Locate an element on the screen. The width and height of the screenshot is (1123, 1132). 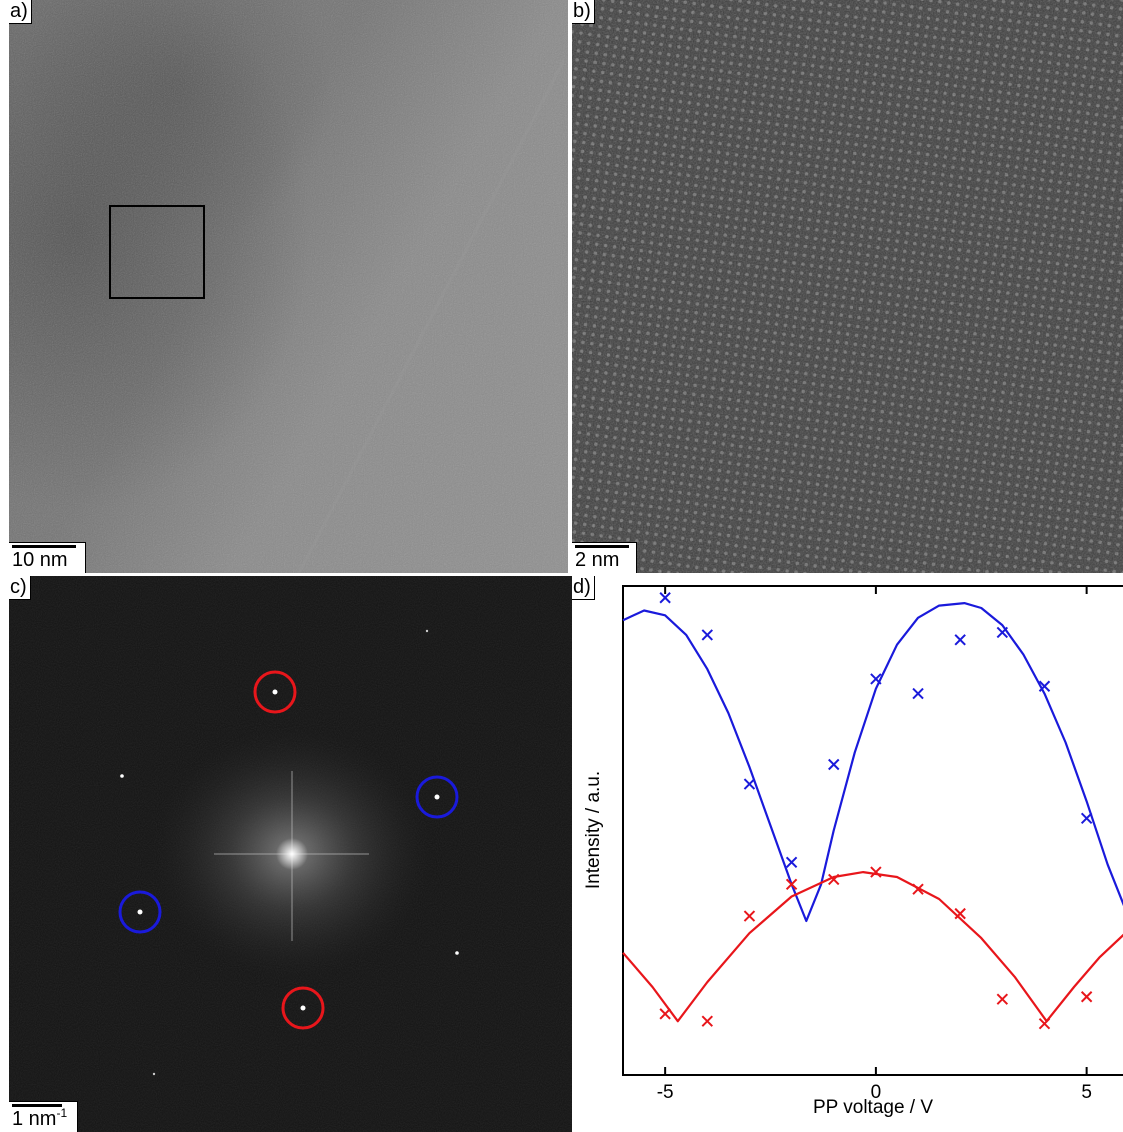
scale-bar-line-a is located at coordinates (44, 546).